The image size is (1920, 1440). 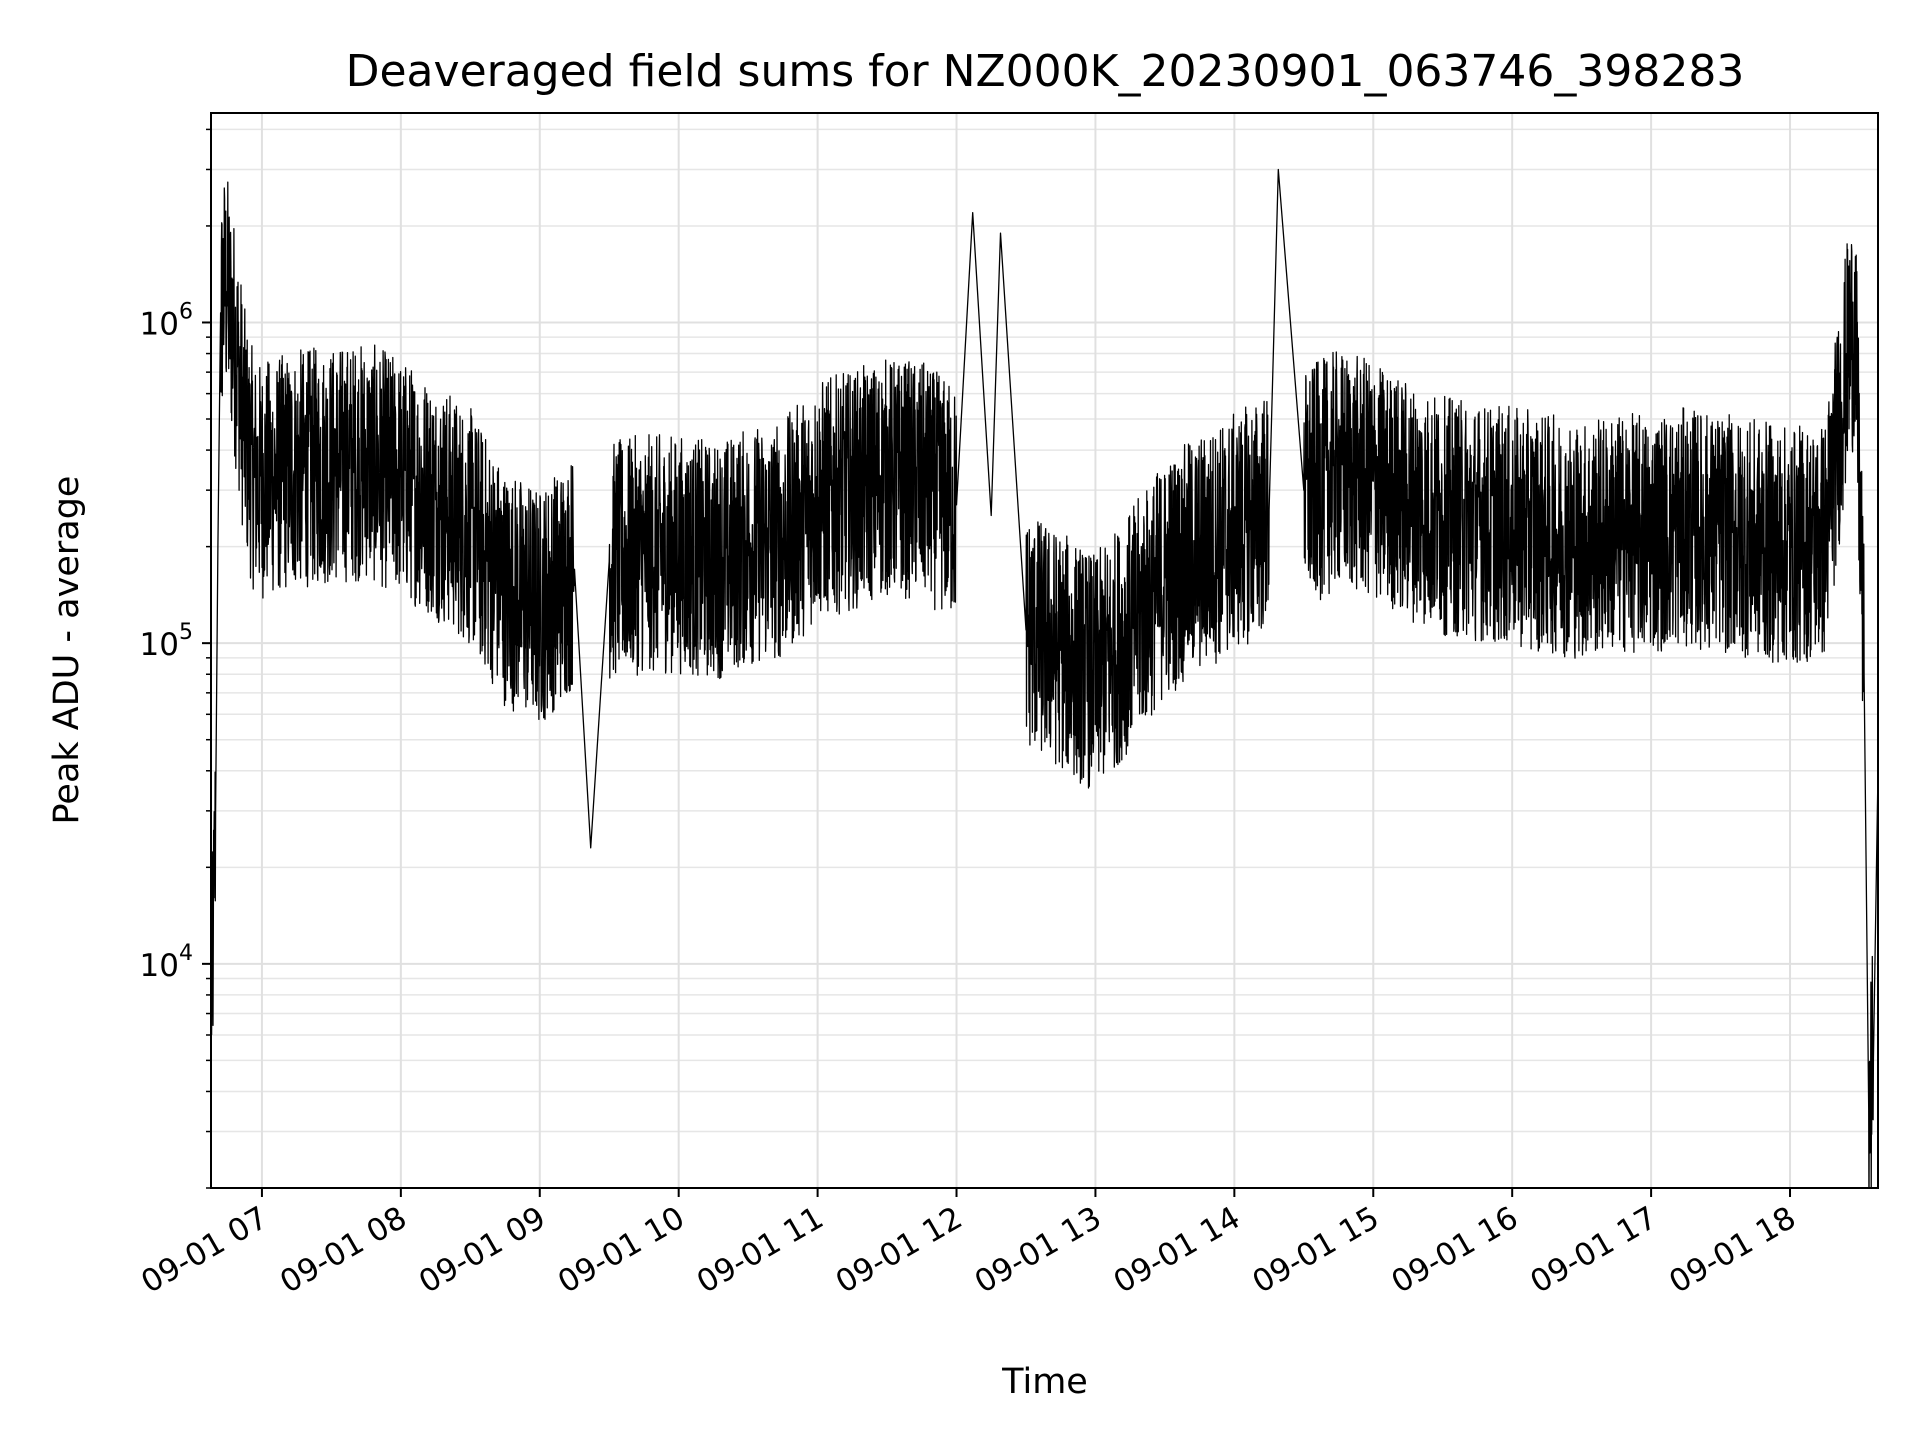 I want to click on y-tick-label: 10⁵, so click(x=166, y=641).